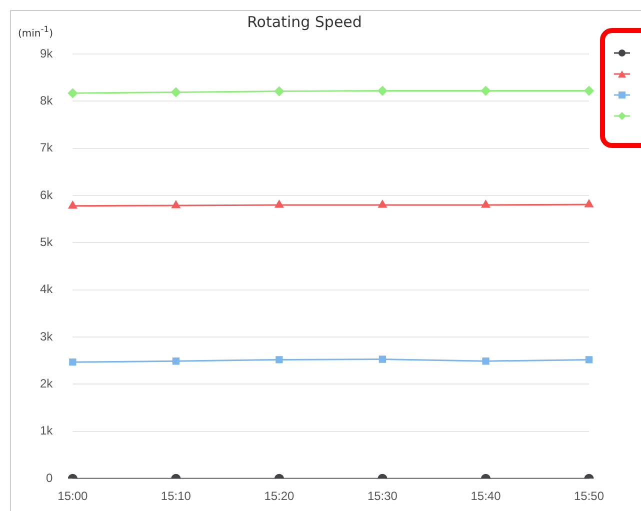 This screenshot has height=511, width=641. I want to click on y-tick-label: 8k, so click(47, 100).